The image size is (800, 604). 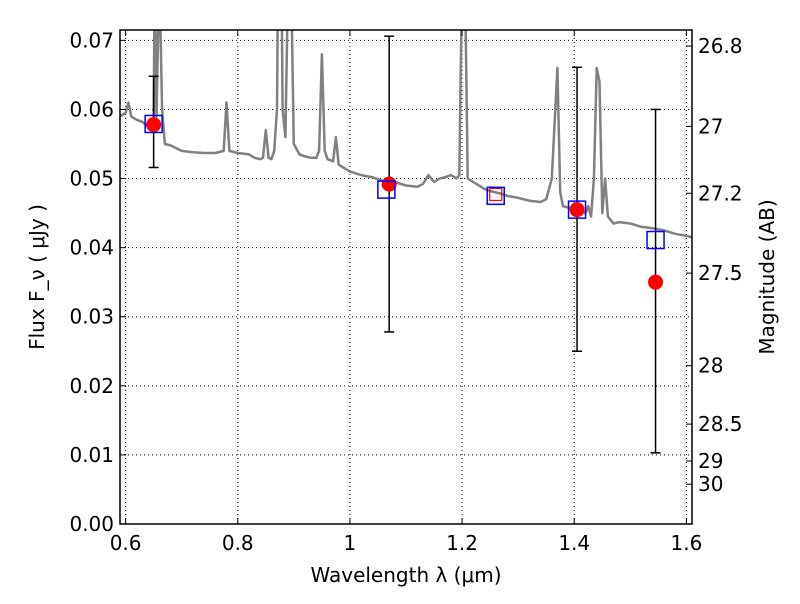 What do you see at coordinates (710, 484) in the screenshot?
I see `y2-tick-label: 30` at bounding box center [710, 484].